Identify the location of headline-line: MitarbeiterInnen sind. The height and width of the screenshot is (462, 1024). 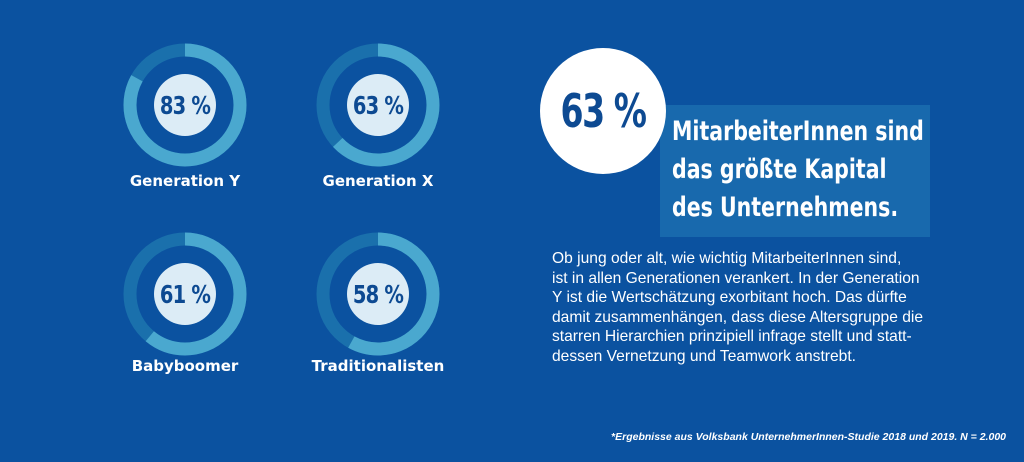
(798, 131).